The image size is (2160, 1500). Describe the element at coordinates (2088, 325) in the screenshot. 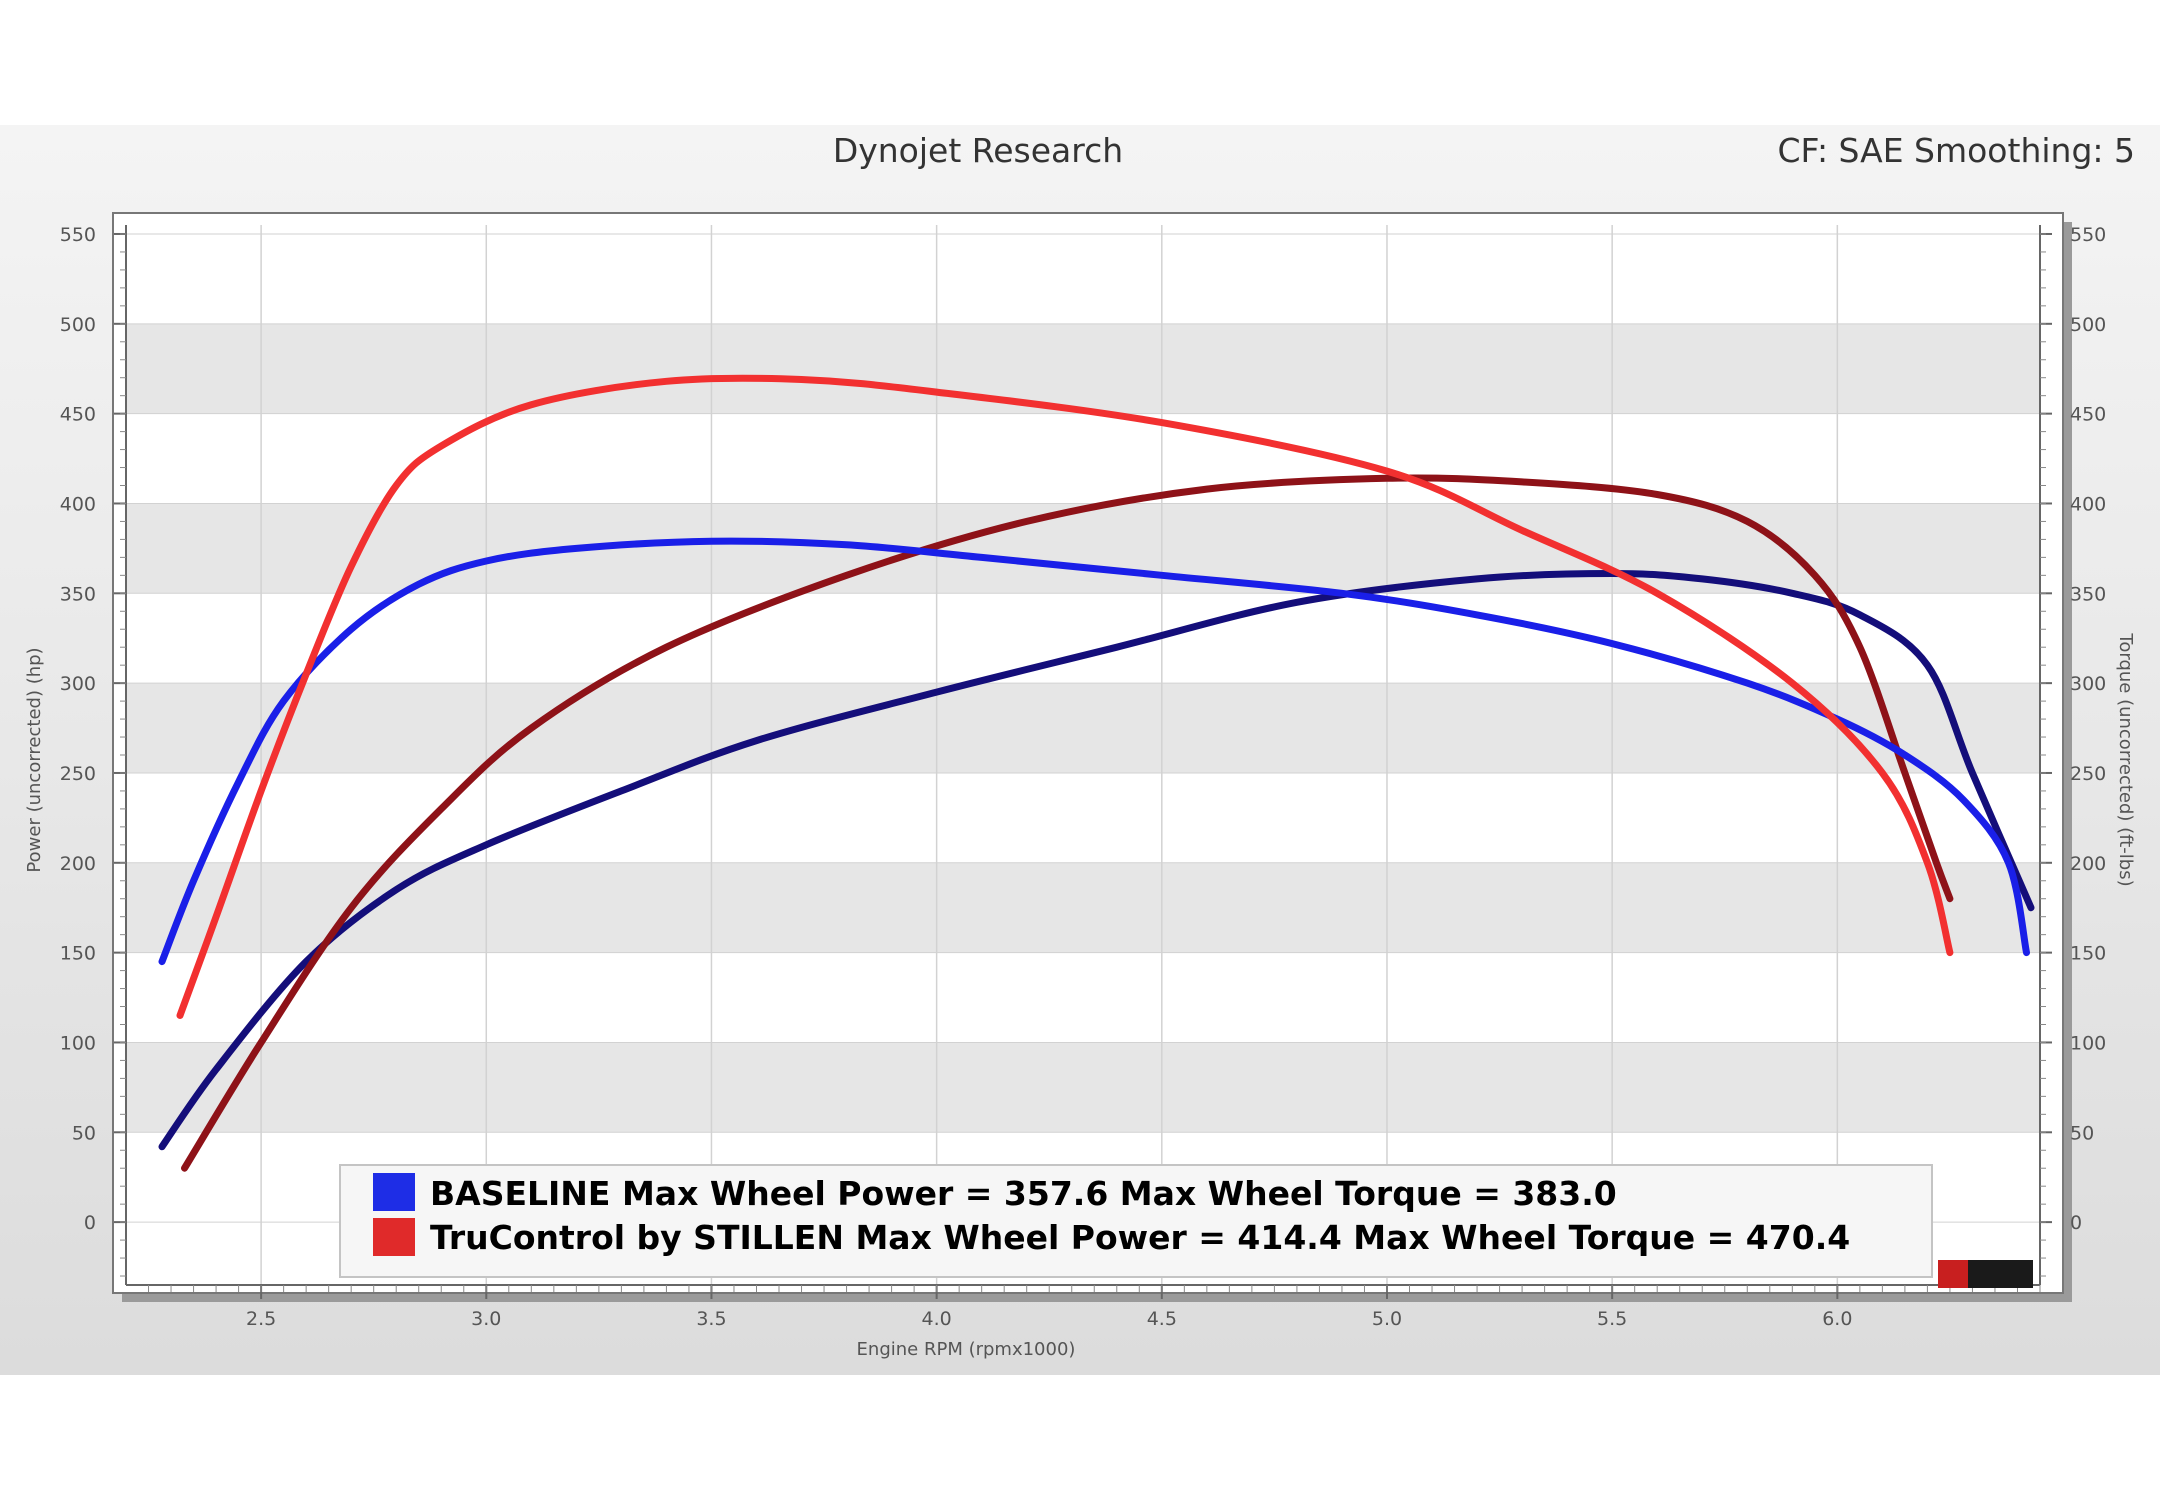

I see `y-tick-label-right: 500` at that location.